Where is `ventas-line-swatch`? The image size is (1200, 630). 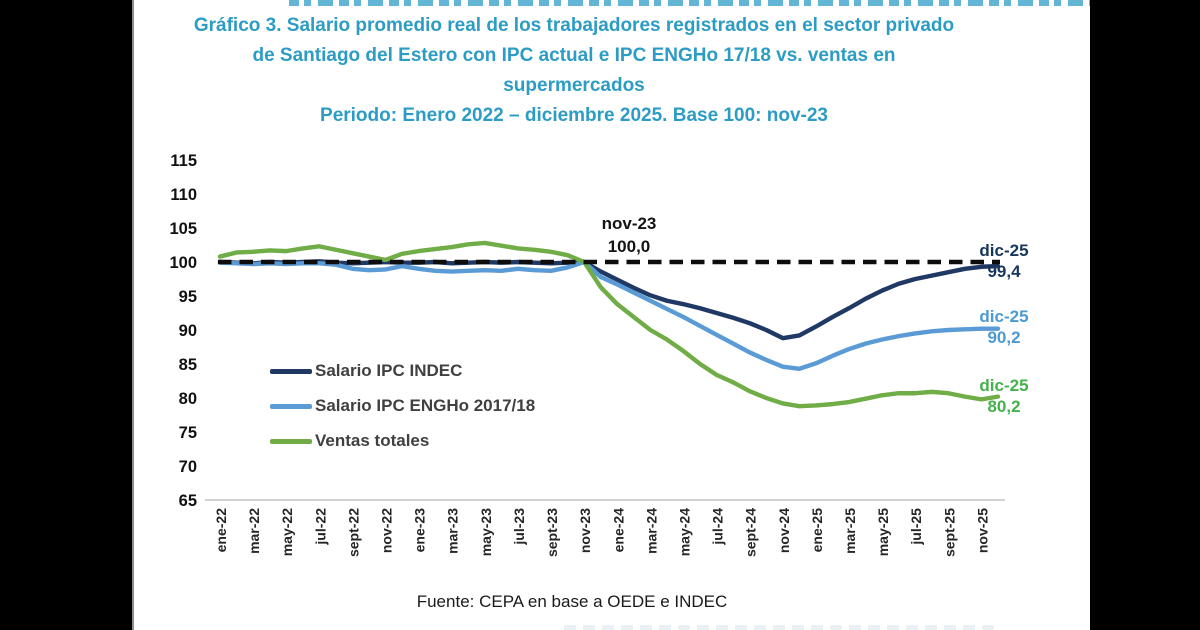 ventas-line-swatch is located at coordinates (291, 441).